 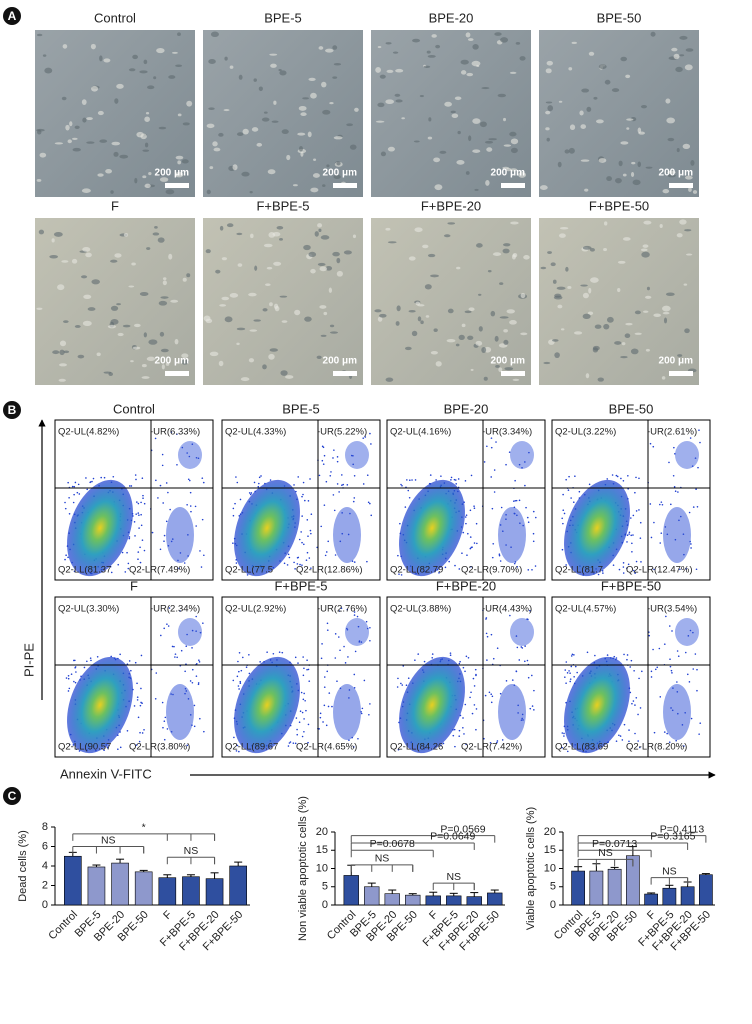 I want to click on panel-label: C, so click(x=12, y=796).